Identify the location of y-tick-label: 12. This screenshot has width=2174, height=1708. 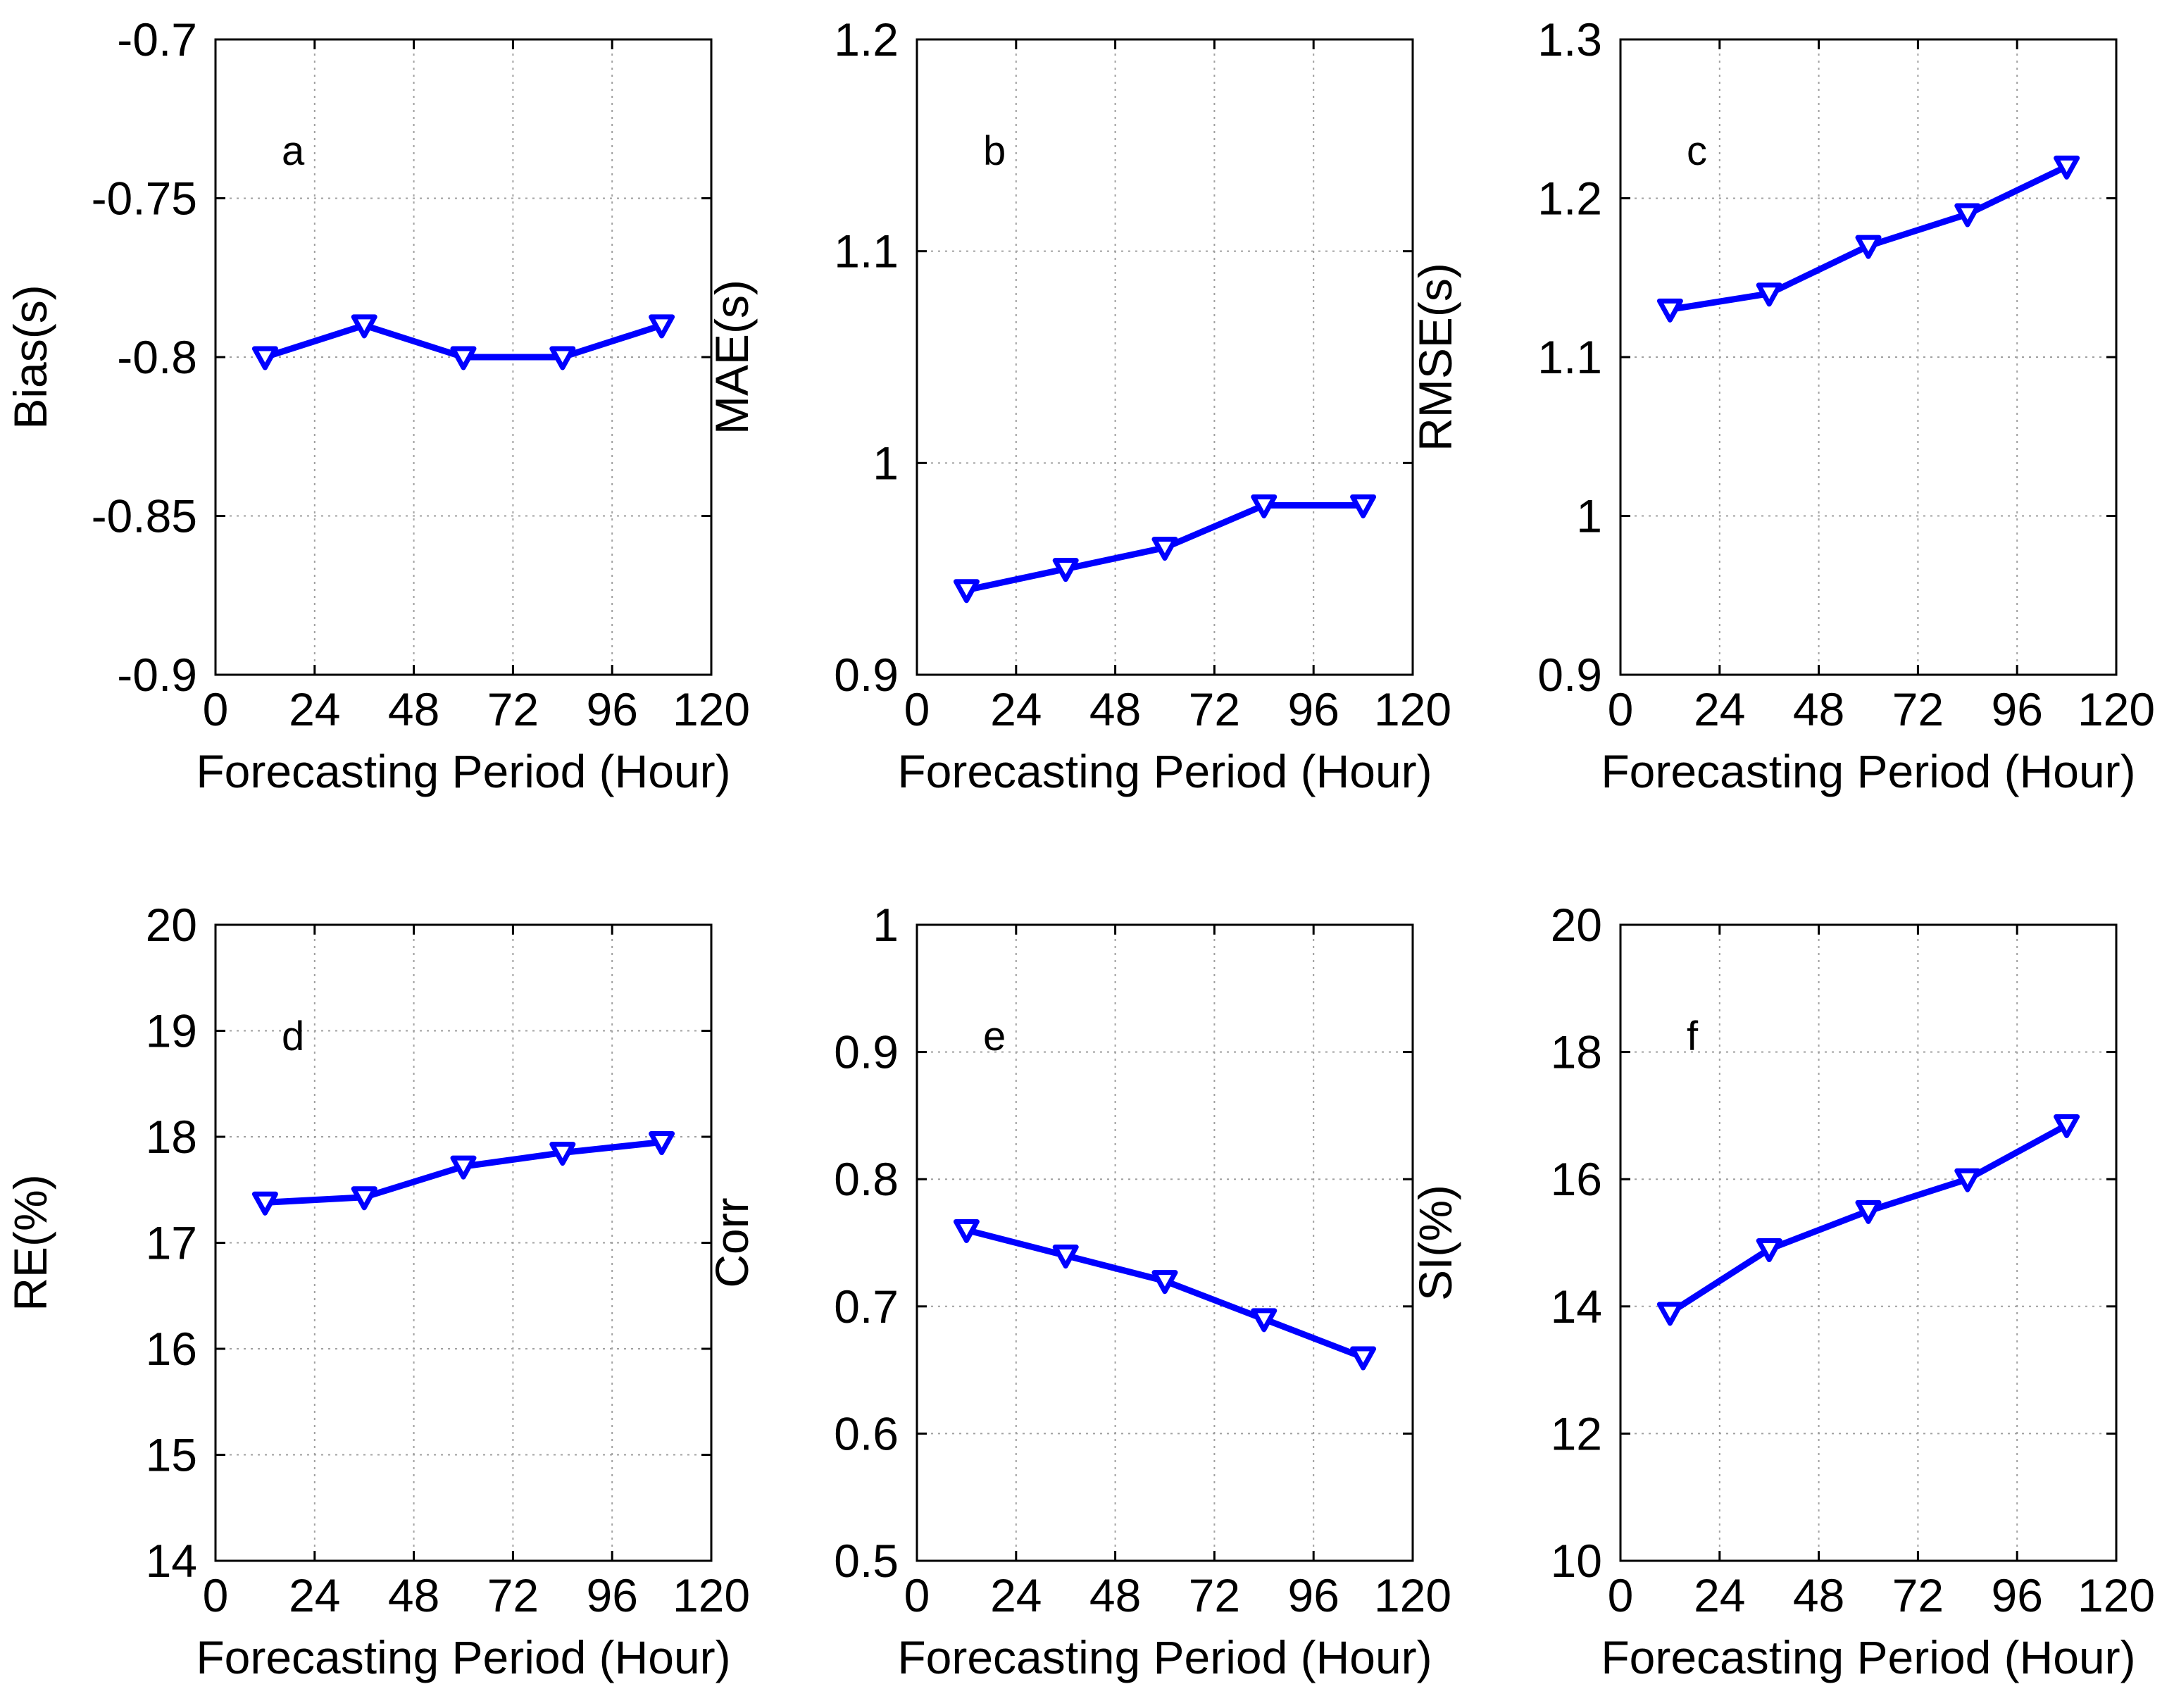
(1576, 1433).